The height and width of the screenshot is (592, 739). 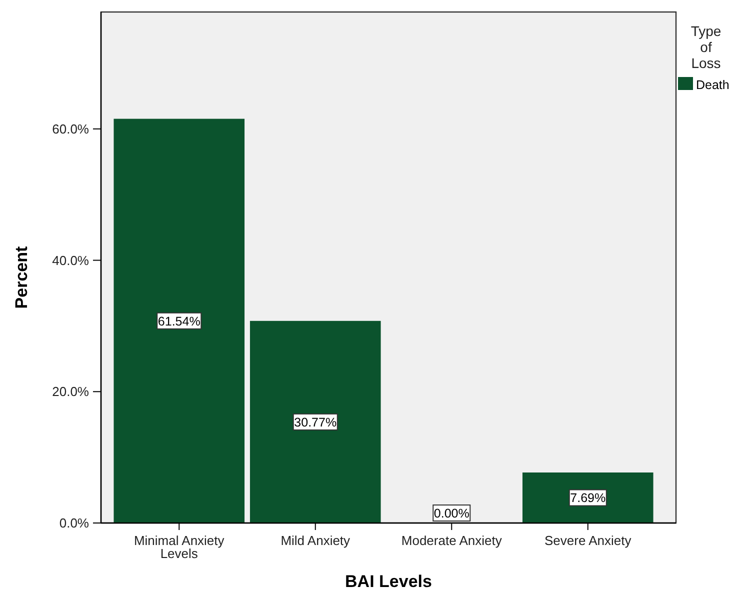 I want to click on data-label: 61.54%, so click(x=179, y=321).